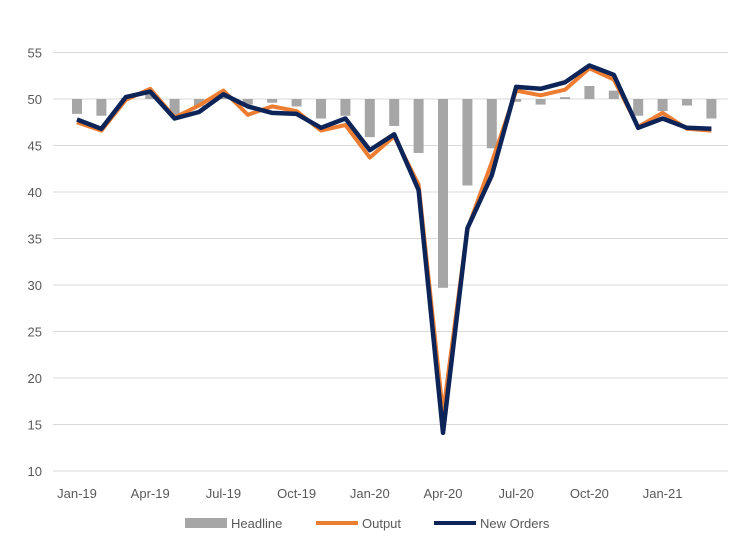 The width and height of the screenshot is (750, 558). I want to click on x-tick-label: Oct-19, so click(296, 493).